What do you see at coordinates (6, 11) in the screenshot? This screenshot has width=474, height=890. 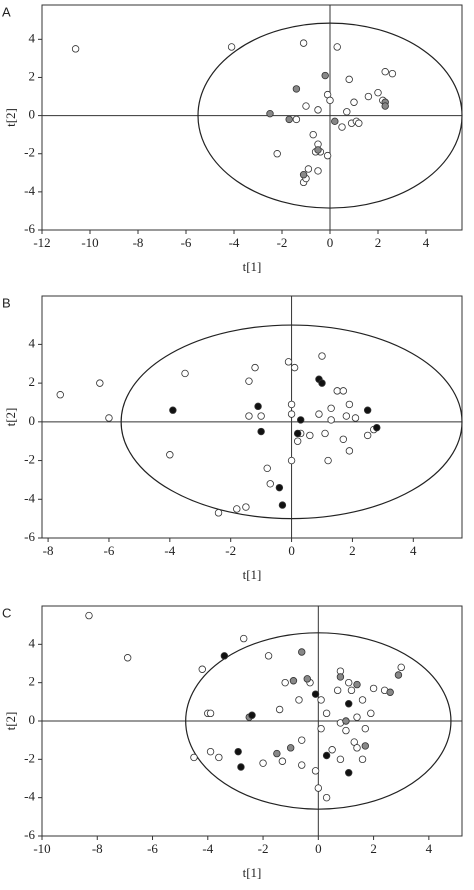 I see `panel-label: A` at bounding box center [6, 11].